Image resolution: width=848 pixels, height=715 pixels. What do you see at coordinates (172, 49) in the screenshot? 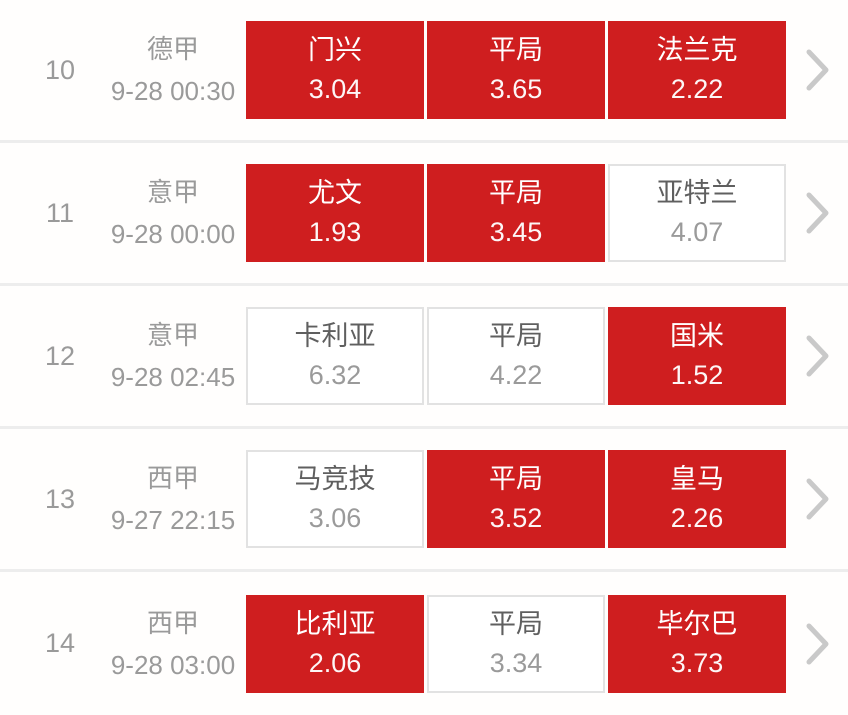
I see `league-label: 德甲` at bounding box center [172, 49].